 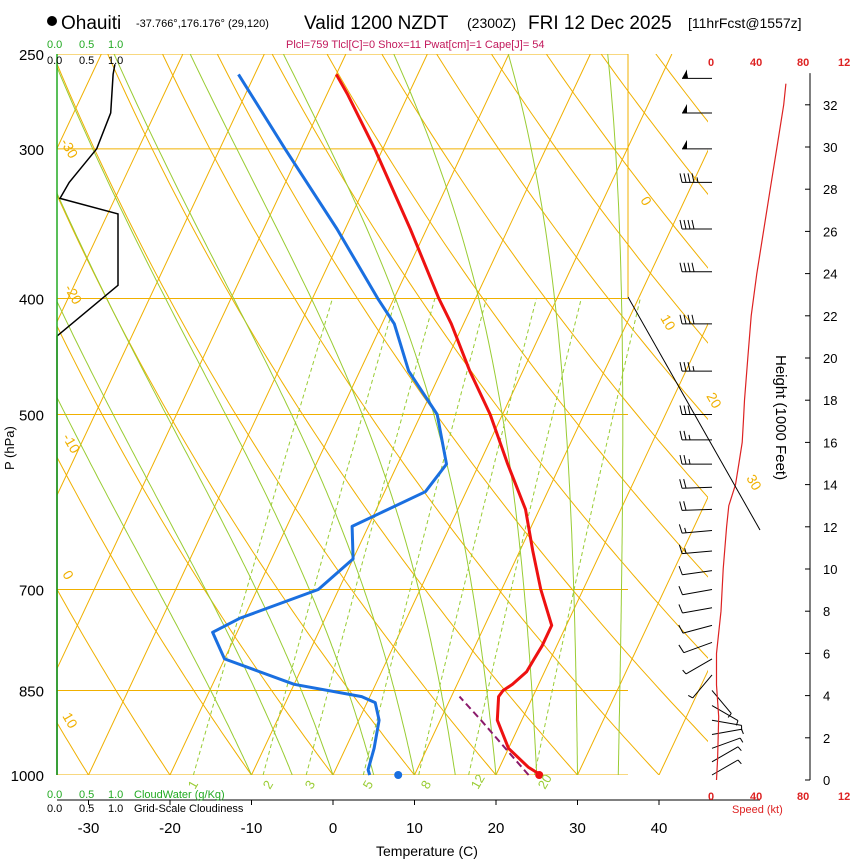 What do you see at coordinates (711, 422) in the screenshot?
I see `wind-barbs` at bounding box center [711, 422].